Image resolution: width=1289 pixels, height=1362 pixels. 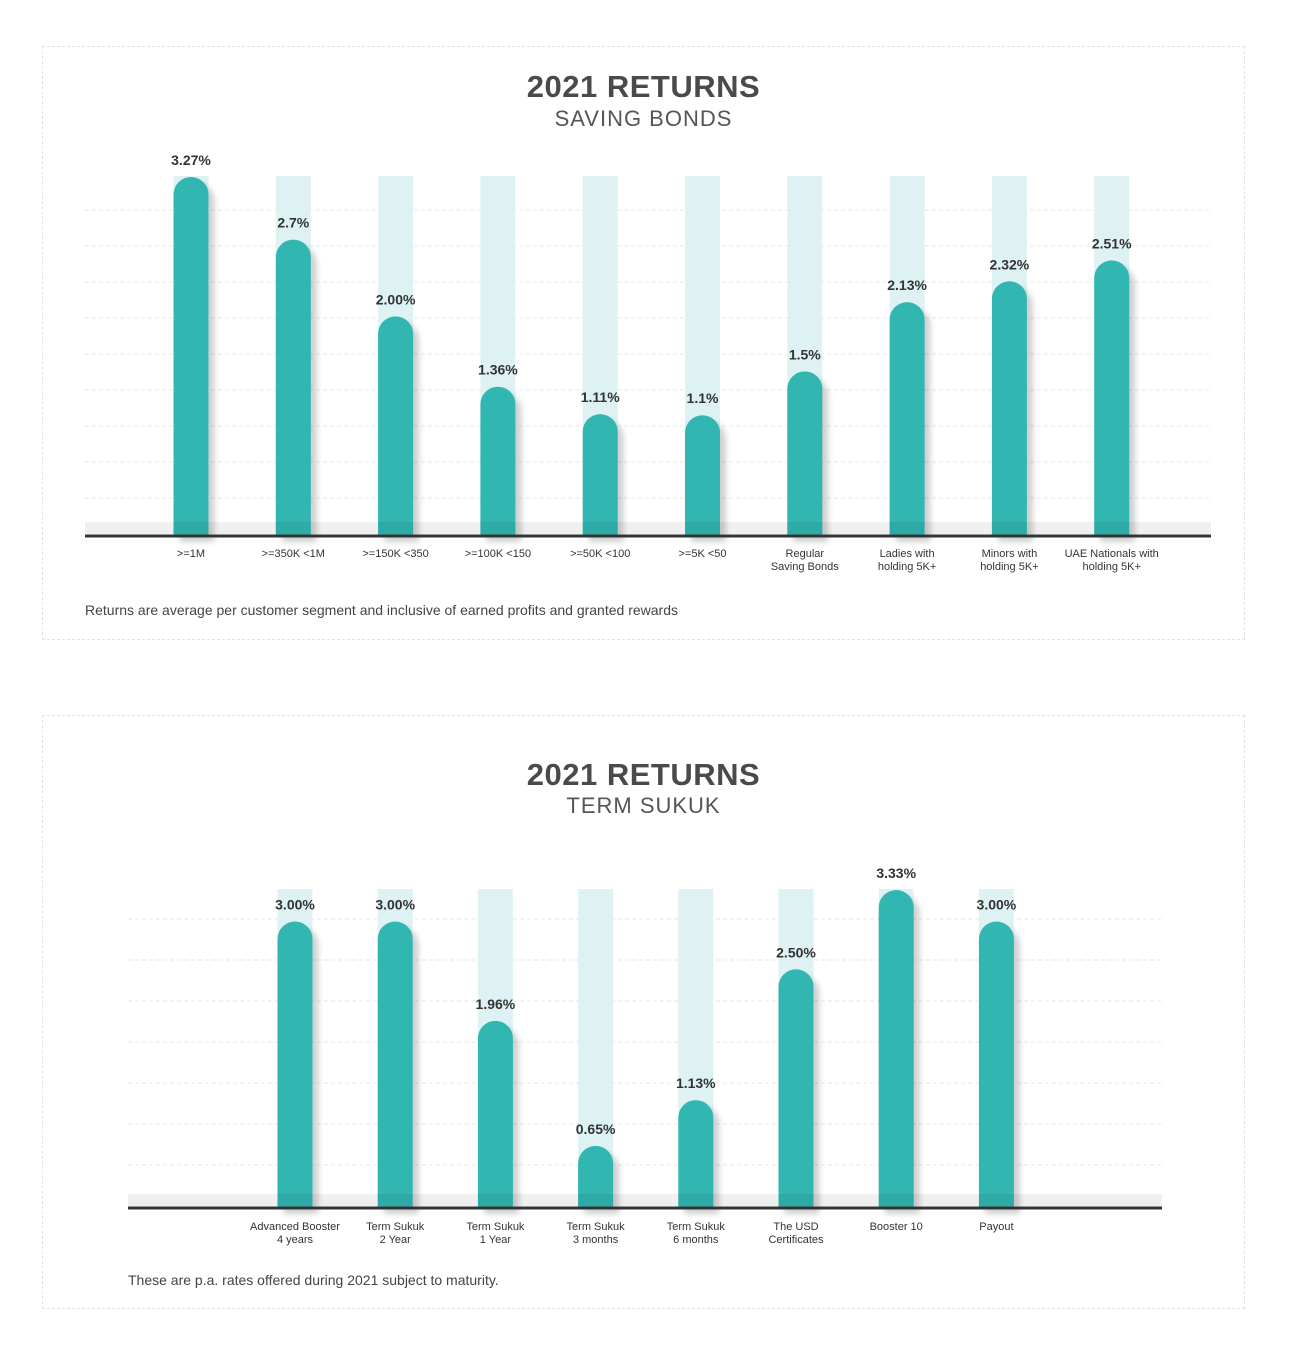 What do you see at coordinates (596, 1233) in the screenshot?
I see `category-label: Term Sukuk 3 months` at bounding box center [596, 1233].